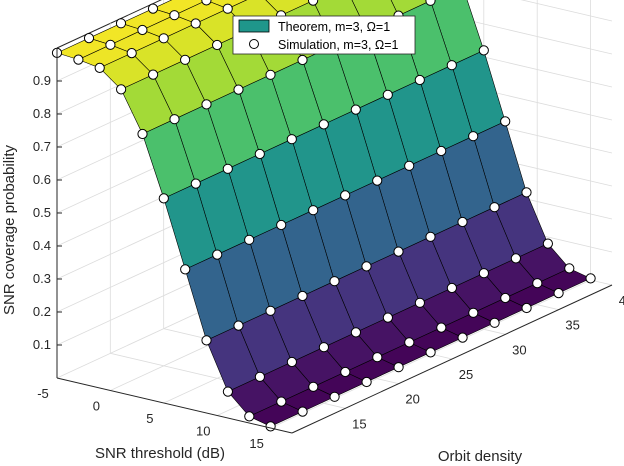 Image resolution: width=624 pixels, height=466 pixels. Describe the element at coordinates (42, 80) in the screenshot. I see `z-tick-label: 0.9` at that location.